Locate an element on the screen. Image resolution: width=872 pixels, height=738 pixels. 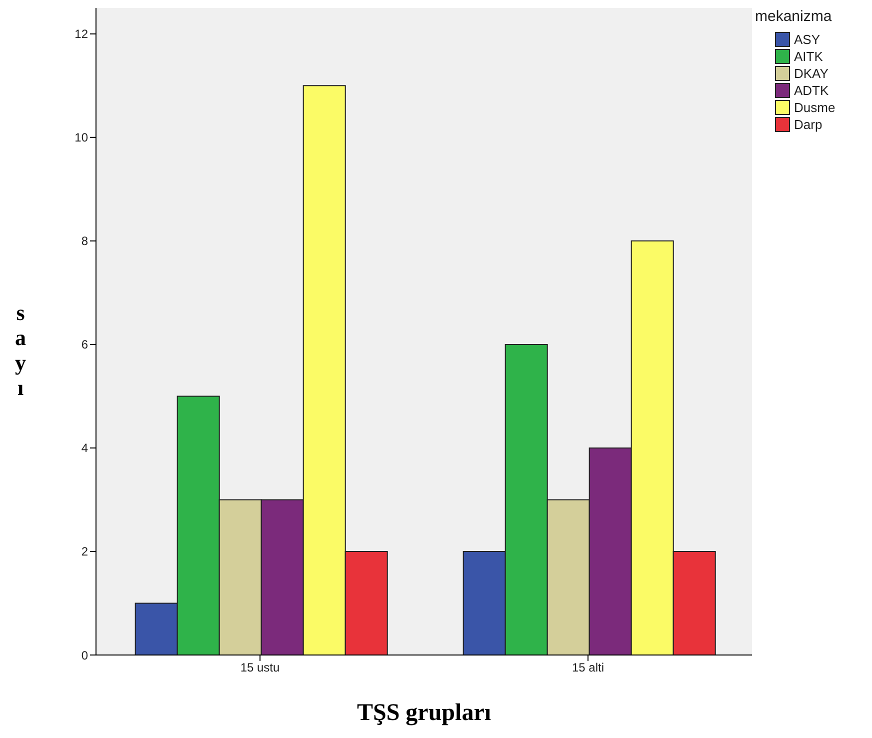
y-tick-label: 10 is located at coordinates (81, 137).